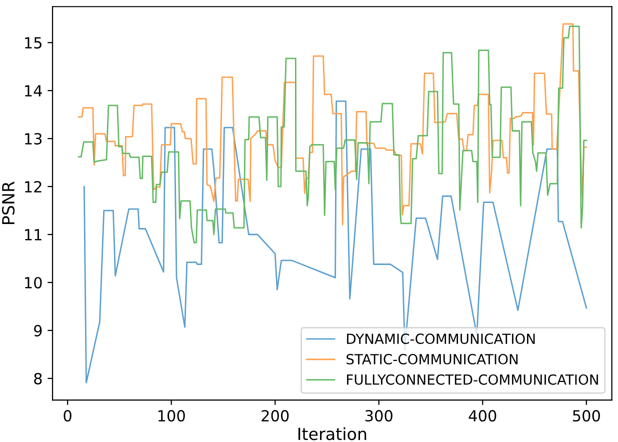 This screenshot has width=618, height=442. I want to click on y-tick-label: 8, so click(38, 378).